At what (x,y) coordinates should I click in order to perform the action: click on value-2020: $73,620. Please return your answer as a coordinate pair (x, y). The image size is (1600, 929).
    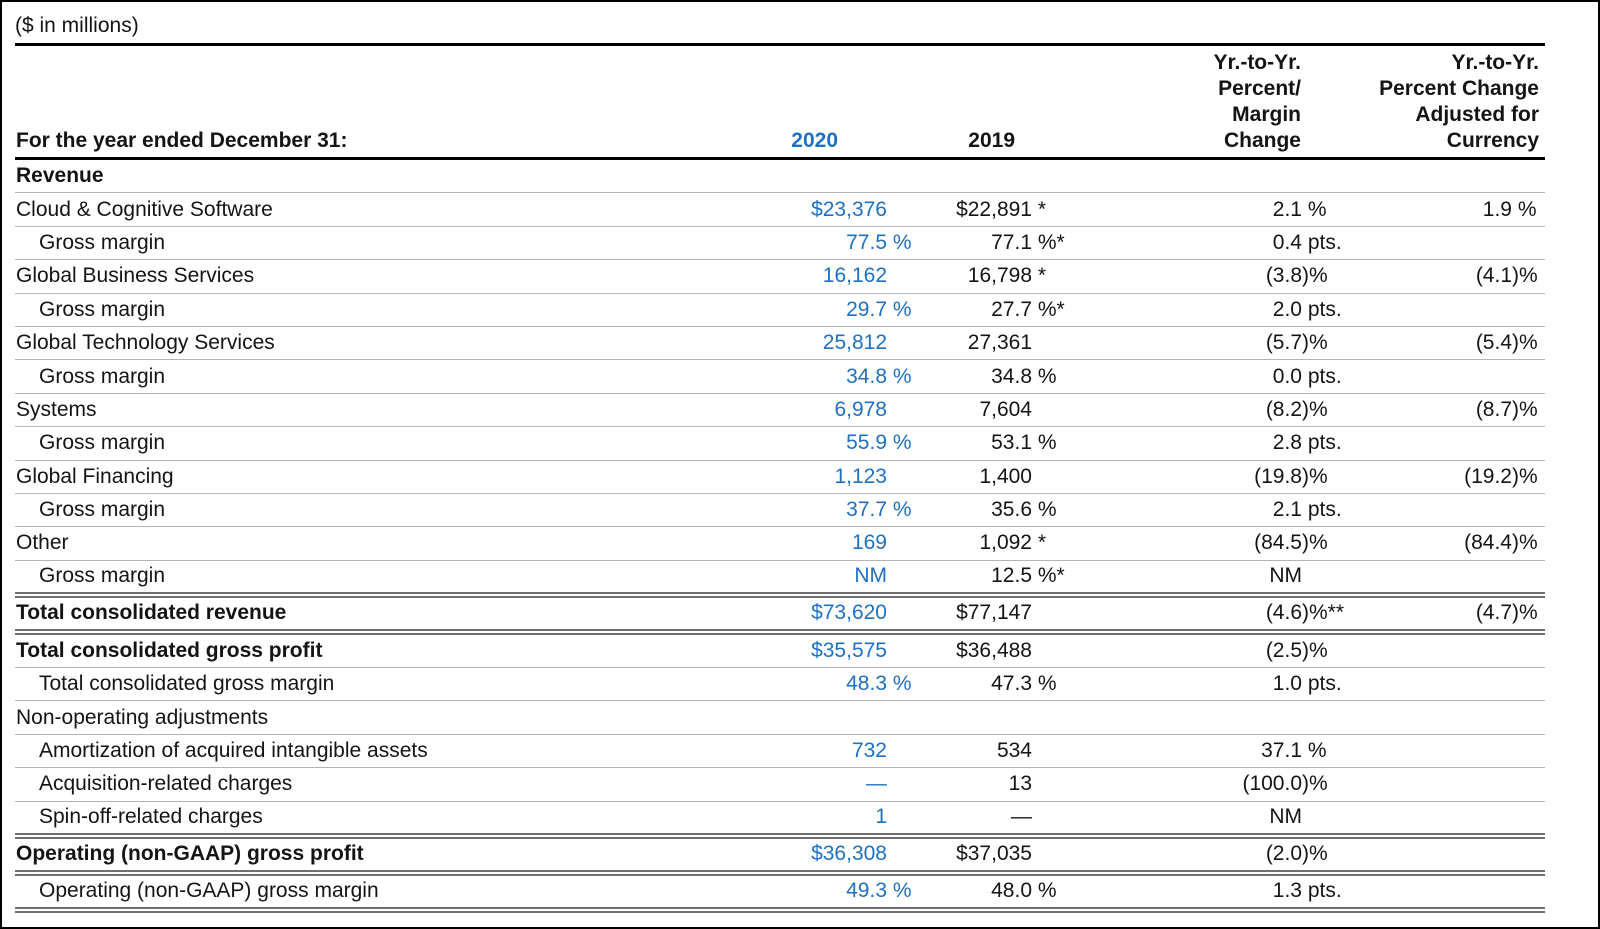
    Looking at the image, I should click on (786, 613).